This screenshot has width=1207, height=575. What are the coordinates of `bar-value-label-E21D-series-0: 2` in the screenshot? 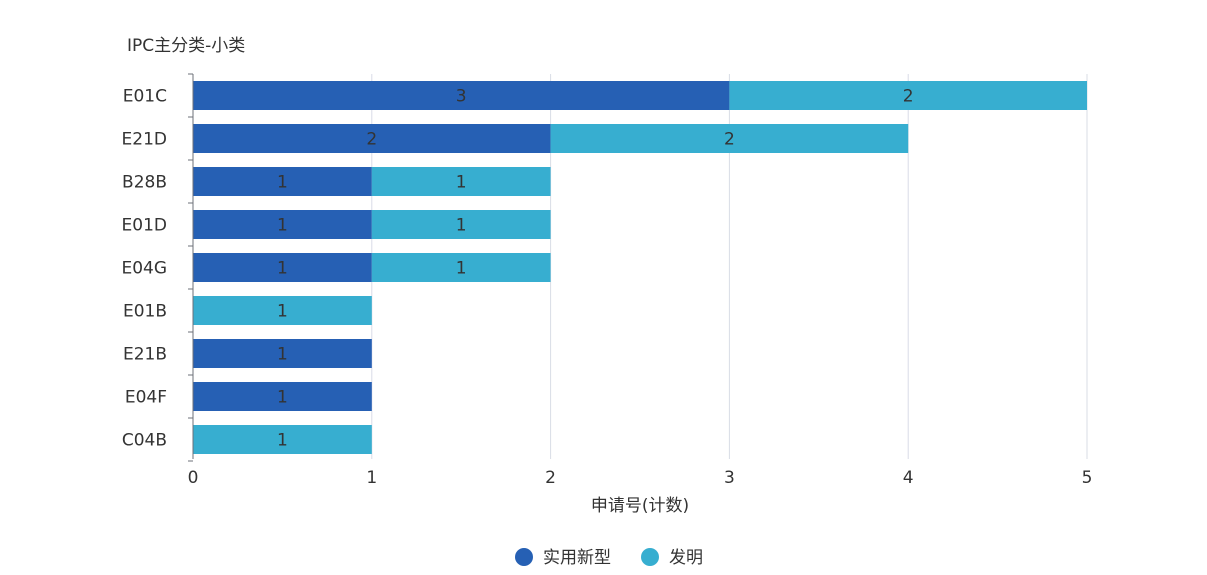 It's located at (371, 140).